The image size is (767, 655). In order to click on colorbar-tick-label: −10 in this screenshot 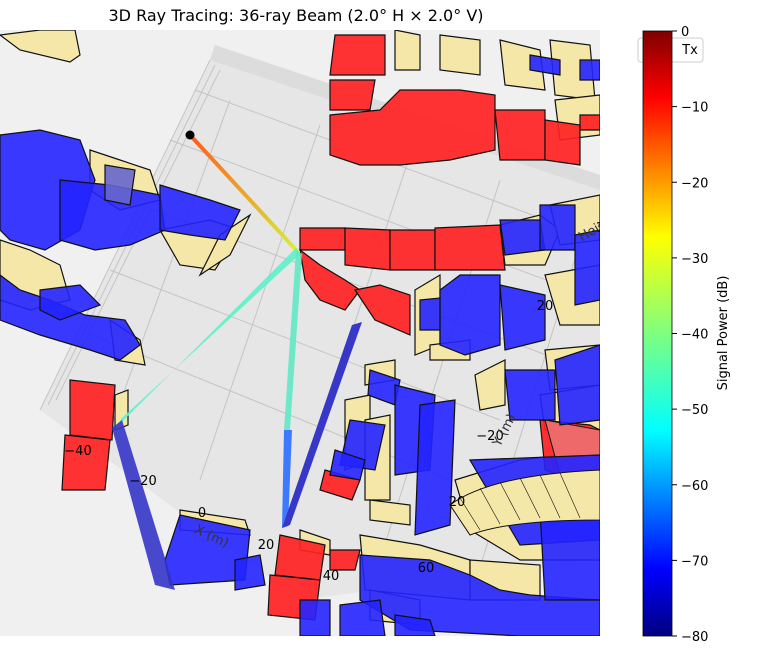, I will do `click(694, 108)`.